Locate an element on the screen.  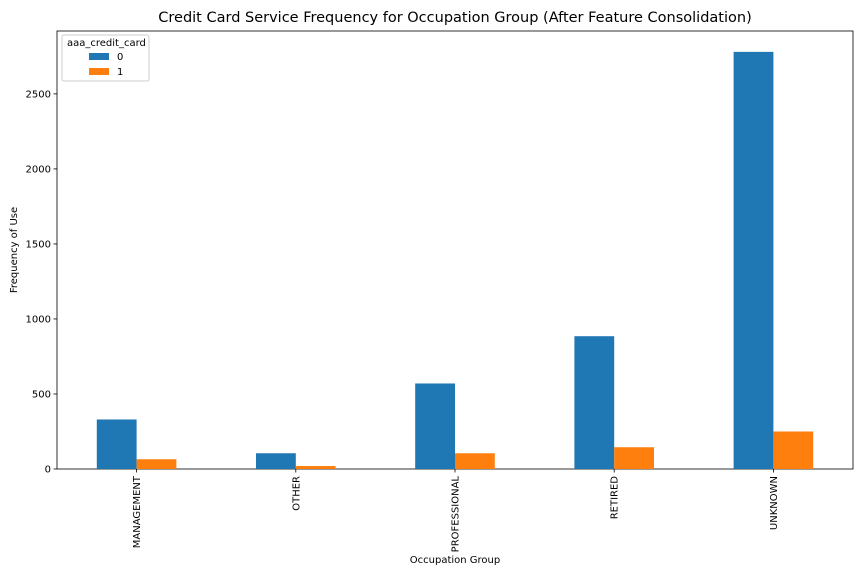
bar-series-1-management is located at coordinates (156, 464).